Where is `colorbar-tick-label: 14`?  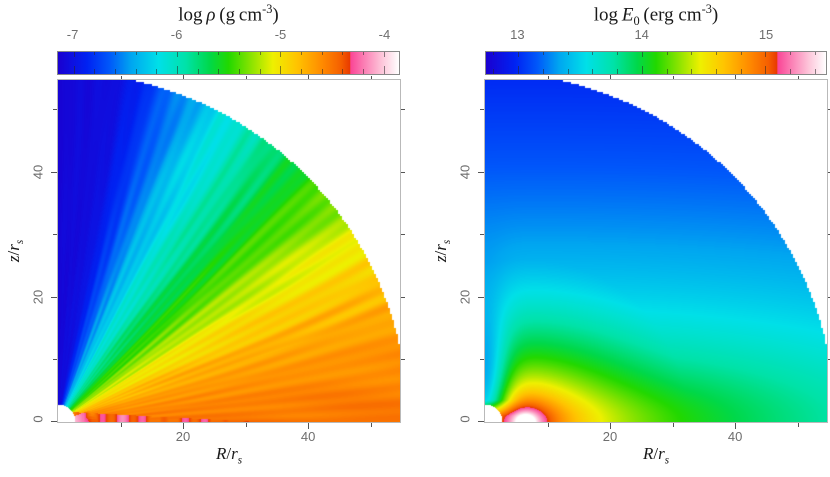 colorbar-tick-label: 14 is located at coordinates (641, 34).